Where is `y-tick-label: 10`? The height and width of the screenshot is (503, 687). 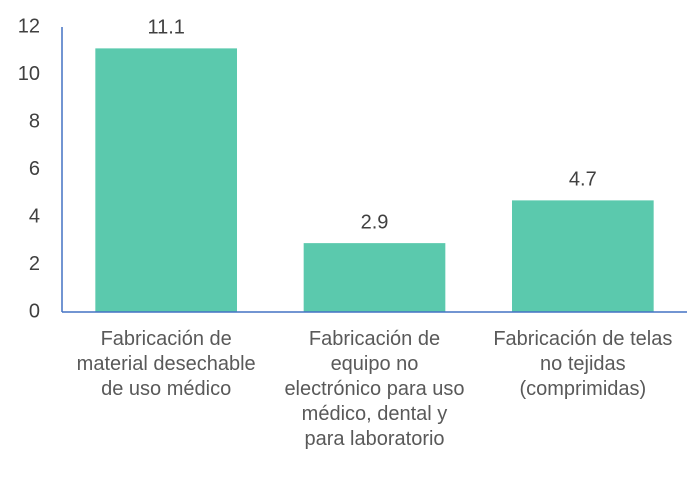
y-tick-label: 10 is located at coordinates (29, 74).